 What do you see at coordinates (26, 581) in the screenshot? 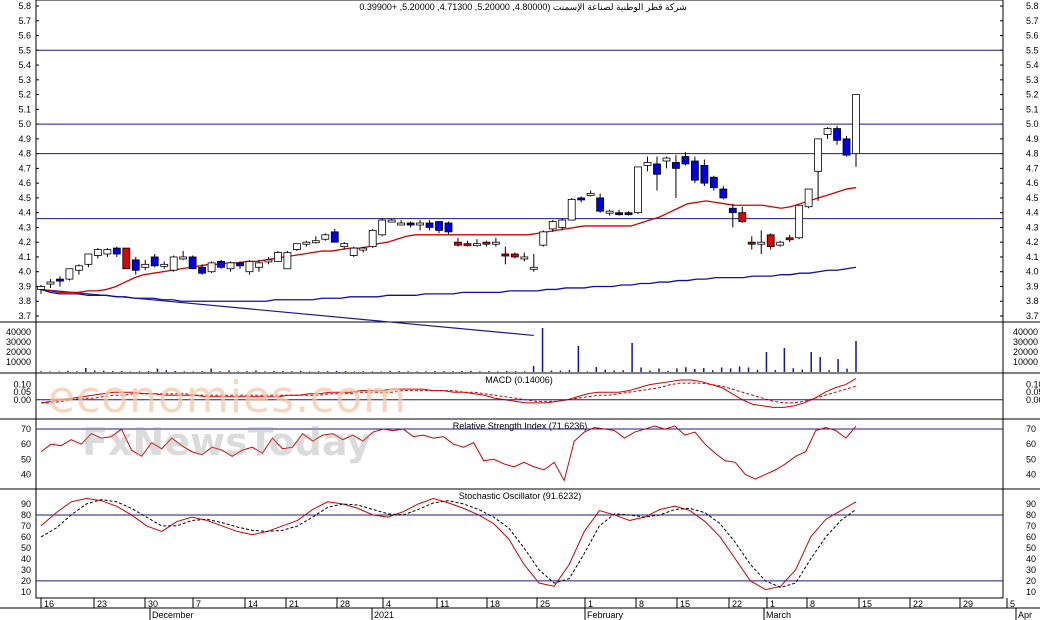
I see `indicator-y-tick-left: 20` at bounding box center [26, 581].